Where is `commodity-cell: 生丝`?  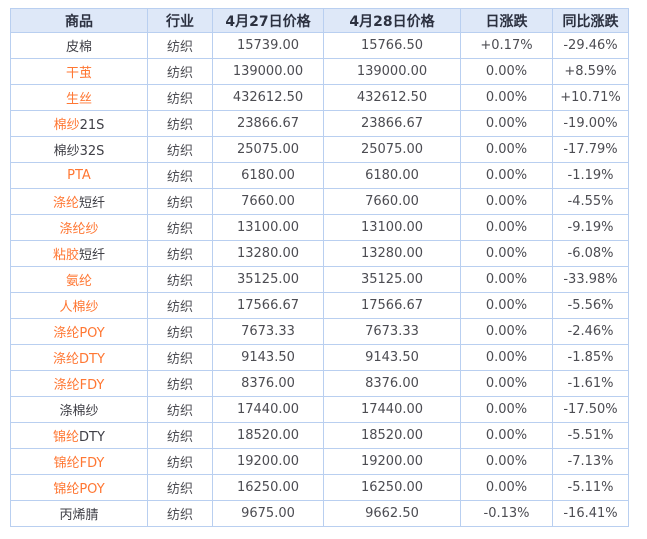
commodity-cell: 生丝 is located at coordinates (79, 97).